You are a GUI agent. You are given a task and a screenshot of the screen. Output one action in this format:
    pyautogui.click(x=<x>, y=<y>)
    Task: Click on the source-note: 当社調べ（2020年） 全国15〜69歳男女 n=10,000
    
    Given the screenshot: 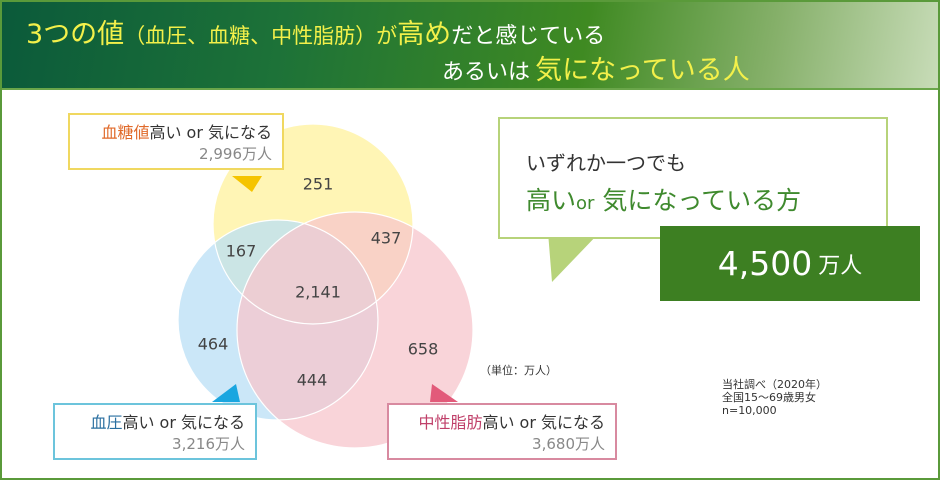 What is the action you would take?
    pyautogui.click(x=774, y=397)
    